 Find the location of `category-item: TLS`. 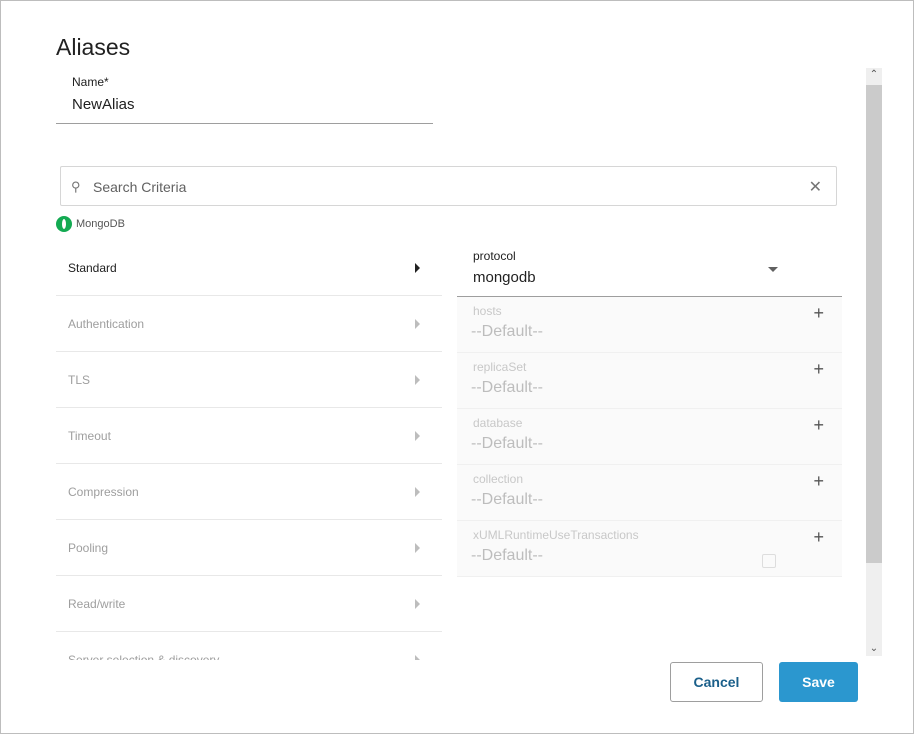

category-item: TLS is located at coordinates (249, 380).